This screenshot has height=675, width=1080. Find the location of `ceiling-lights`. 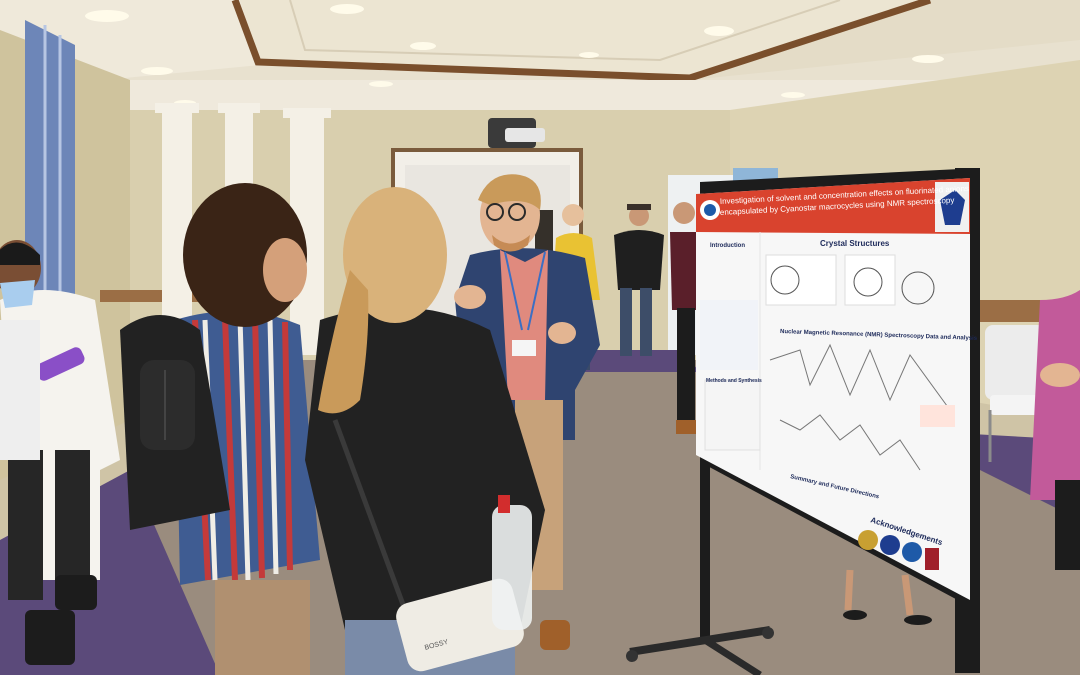

ceiling-lights is located at coordinates (514, 55).